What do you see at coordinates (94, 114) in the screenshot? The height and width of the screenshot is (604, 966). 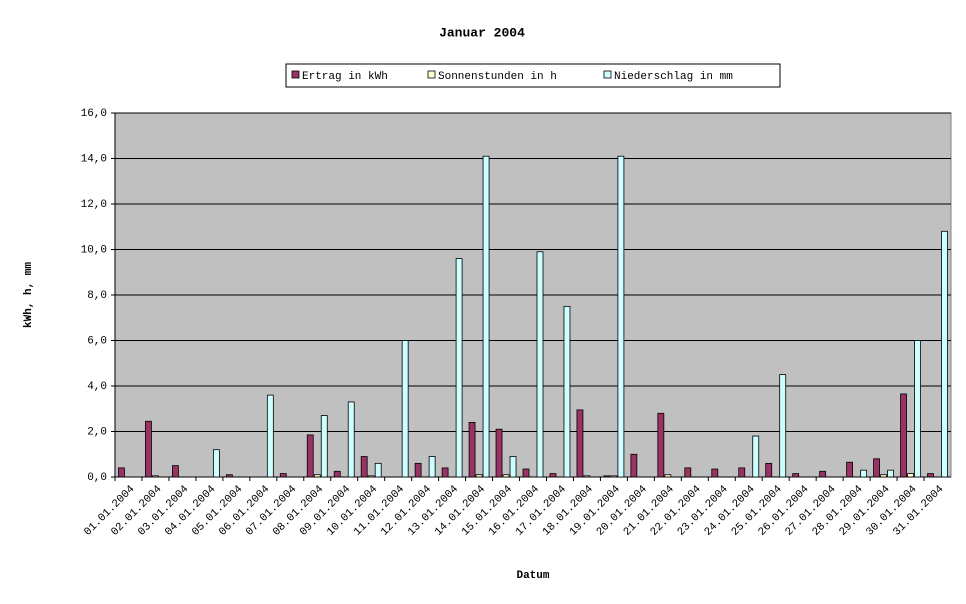 I see `y-tick-label: 16,0` at bounding box center [94, 114].